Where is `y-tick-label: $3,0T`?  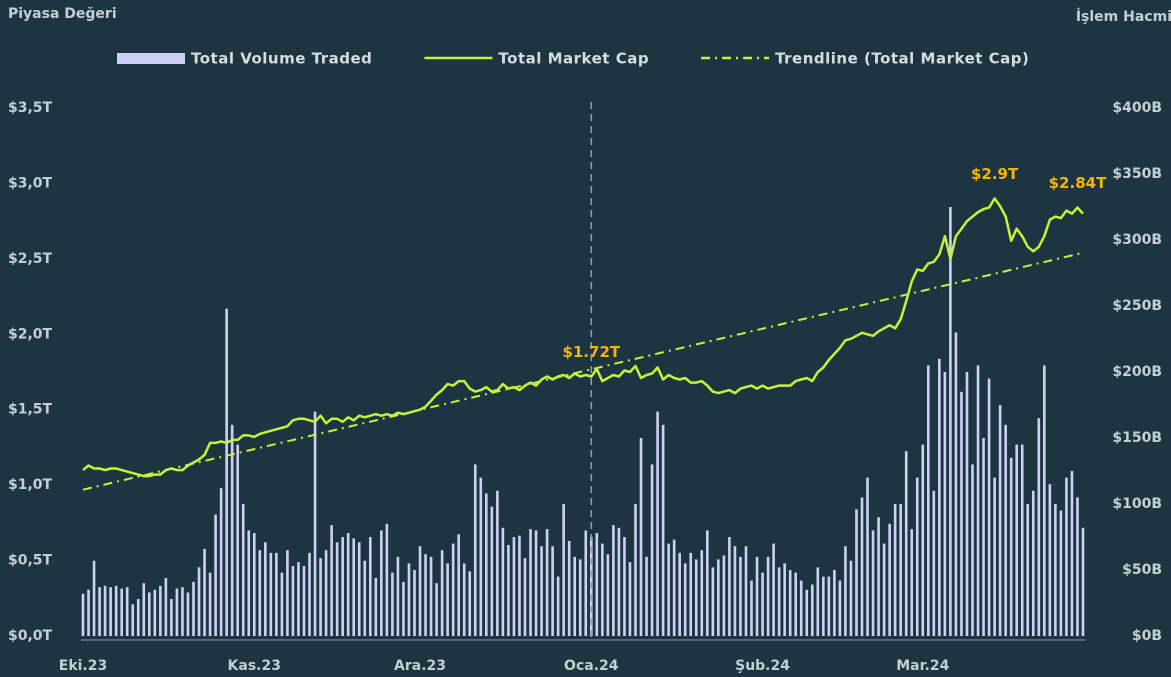 y-tick-label: $3,0T is located at coordinates (30, 183).